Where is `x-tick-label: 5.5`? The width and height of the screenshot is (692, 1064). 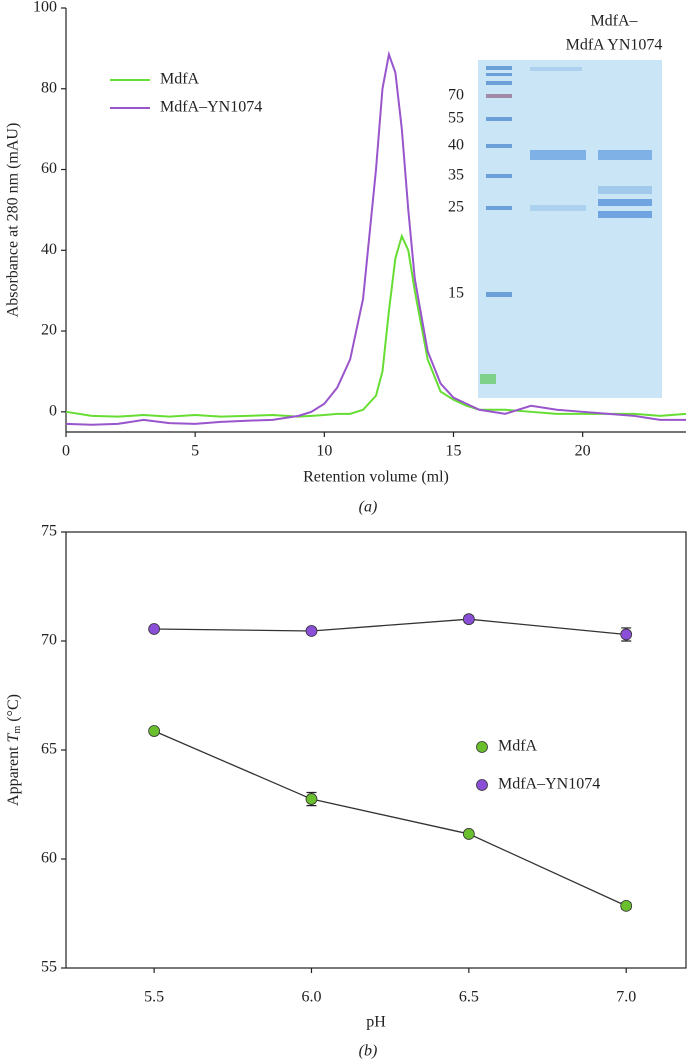 x-tick-label: 5.5 is located at coordinates (154, 997).